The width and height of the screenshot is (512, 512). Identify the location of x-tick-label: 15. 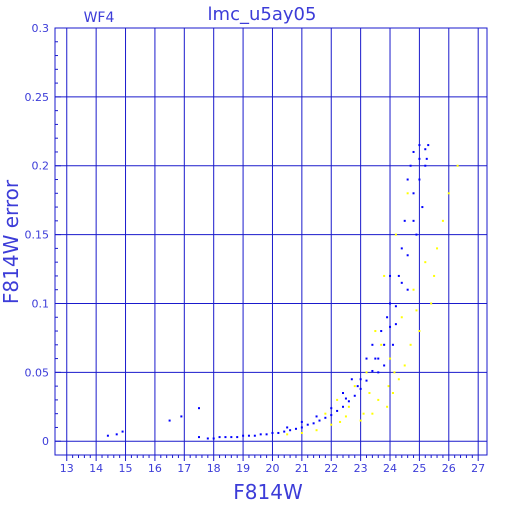
(126, 468).